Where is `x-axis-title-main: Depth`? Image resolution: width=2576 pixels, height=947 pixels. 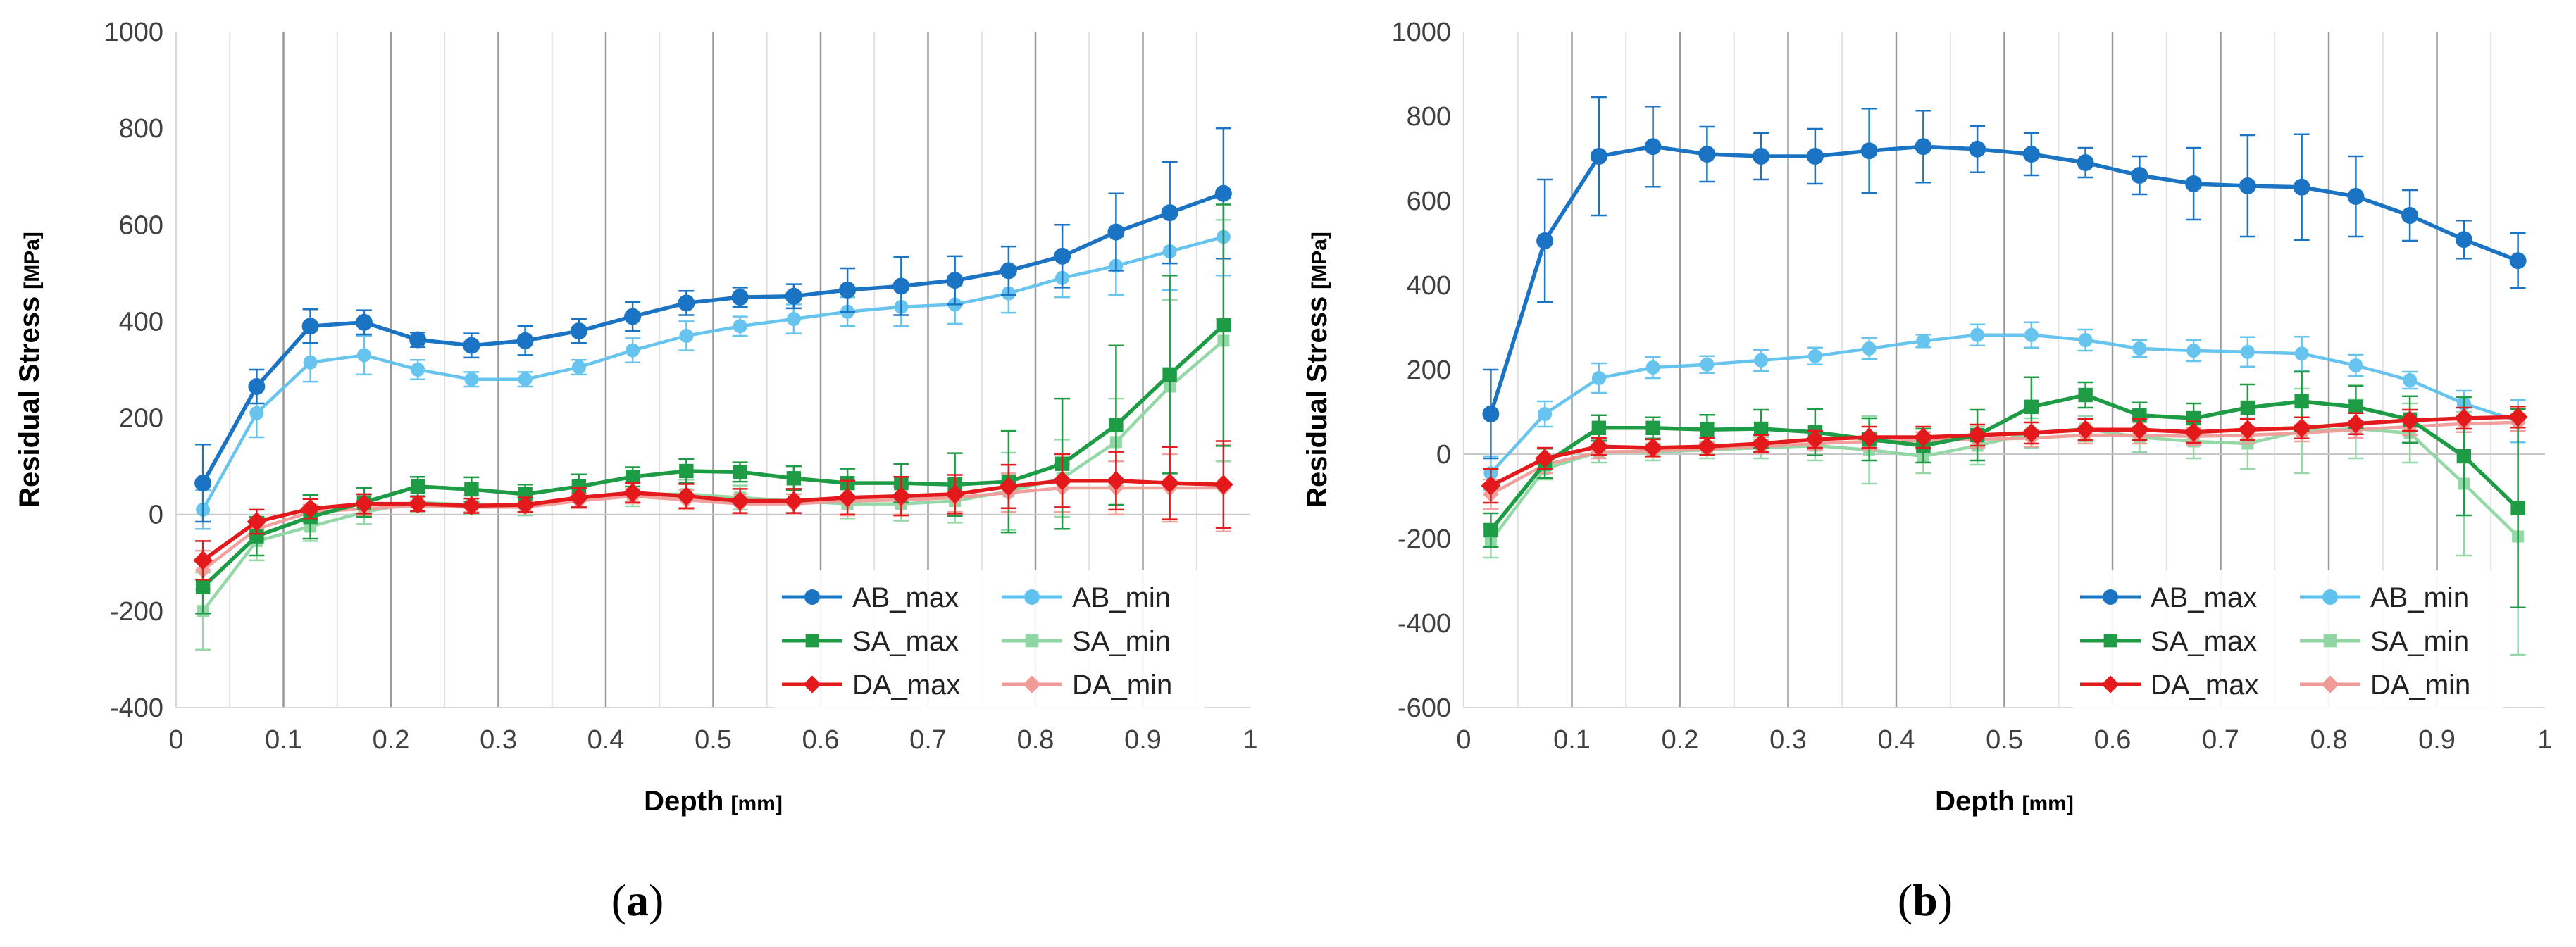 x-axis-title-main: Depth is located at coordinates (1975, 801).